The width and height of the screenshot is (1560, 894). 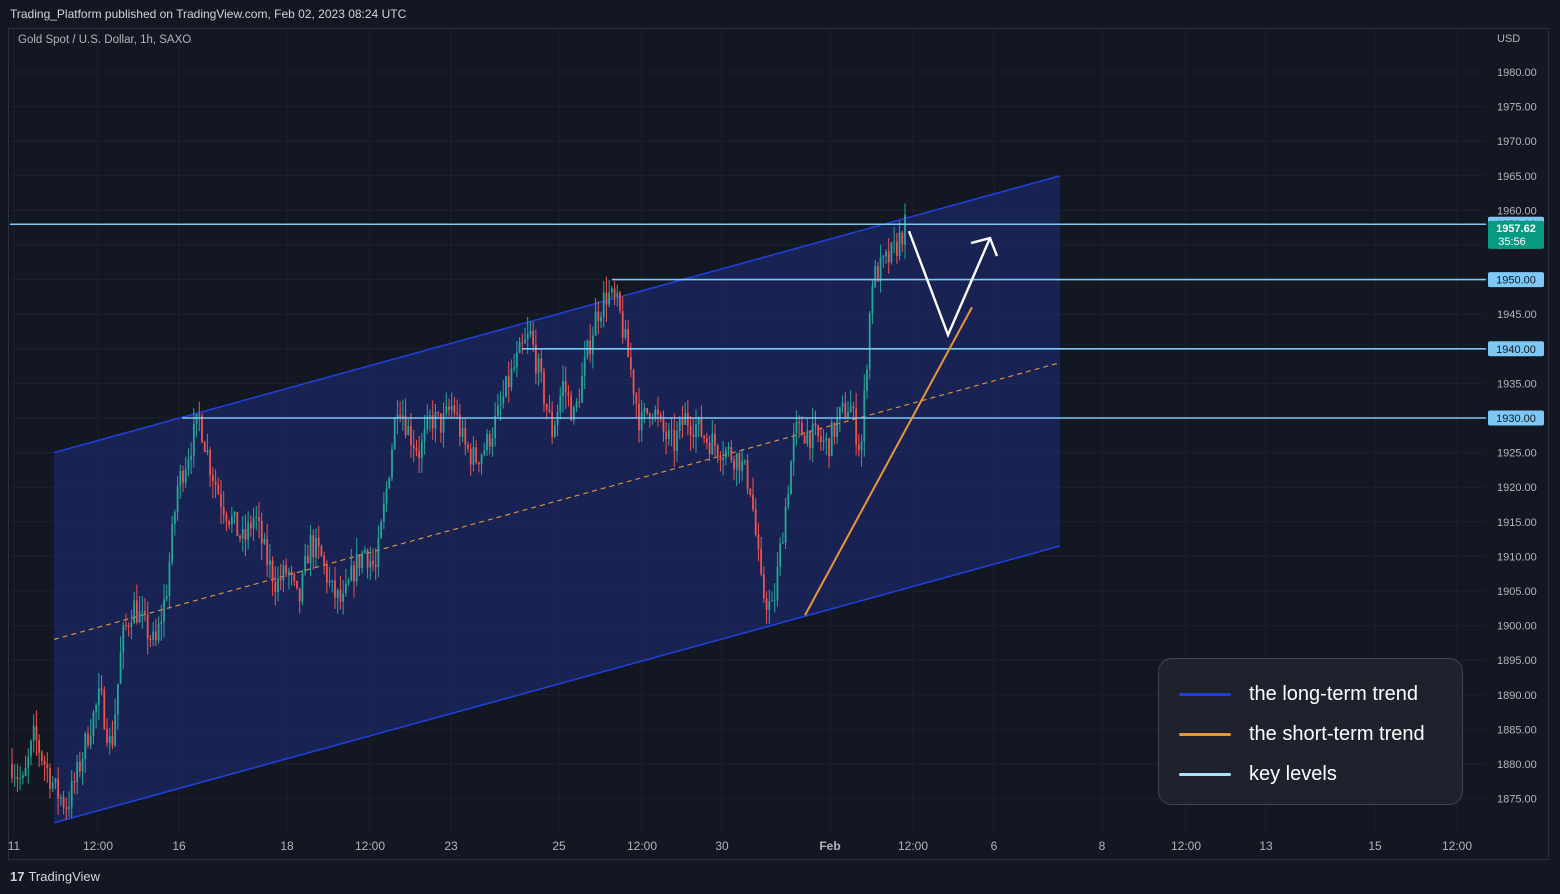 I want to click on price-tick-label: 1910.00, so click(x=1517, y=557).